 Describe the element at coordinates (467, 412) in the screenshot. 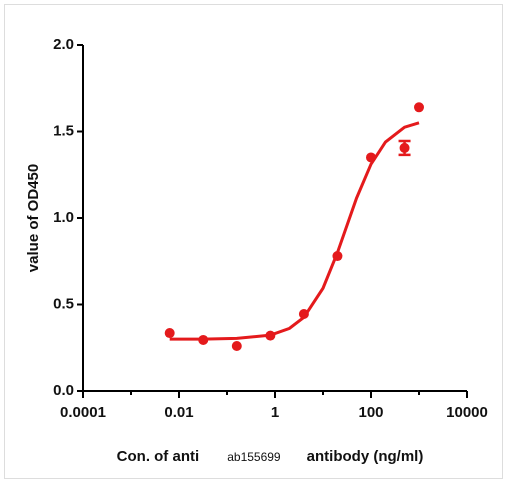

I see `x-tick-label: 10000` at that location.